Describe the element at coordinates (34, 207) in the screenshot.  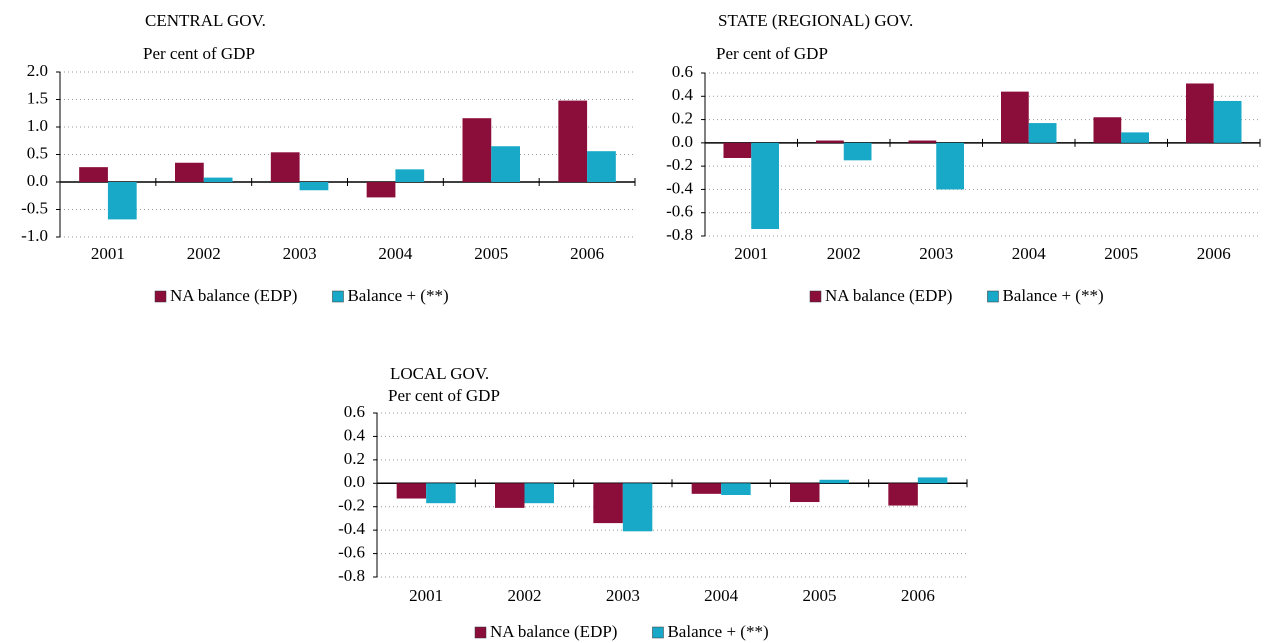
I see `y-tick-label: -0.5` at that location.